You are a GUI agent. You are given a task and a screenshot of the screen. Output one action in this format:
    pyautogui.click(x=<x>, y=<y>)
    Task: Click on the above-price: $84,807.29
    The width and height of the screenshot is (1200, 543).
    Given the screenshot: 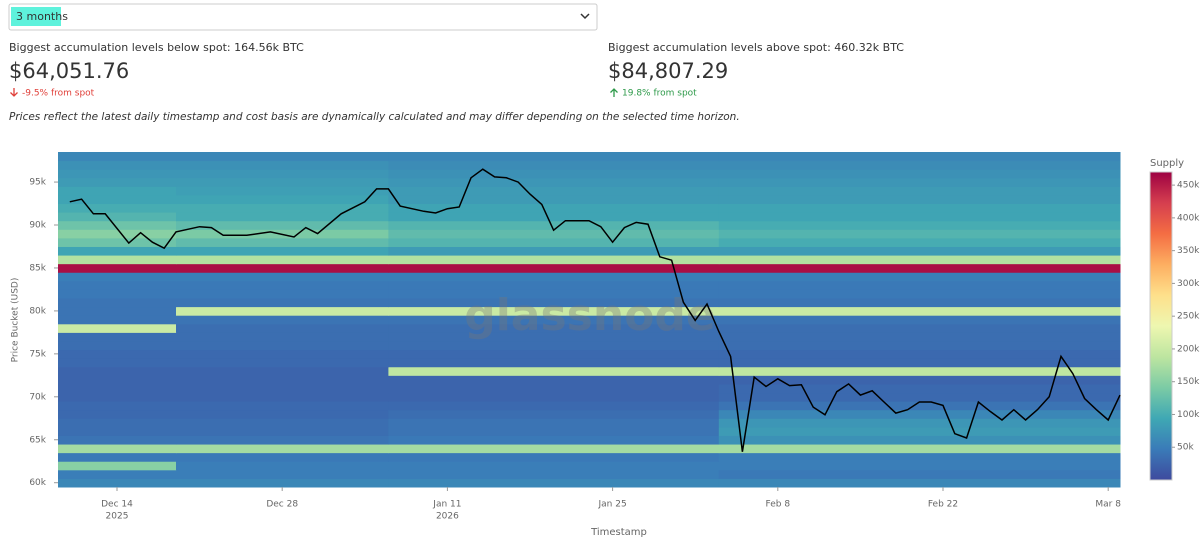 What is the action you would take?
    pyautogui.click(x=668, y=71)
    